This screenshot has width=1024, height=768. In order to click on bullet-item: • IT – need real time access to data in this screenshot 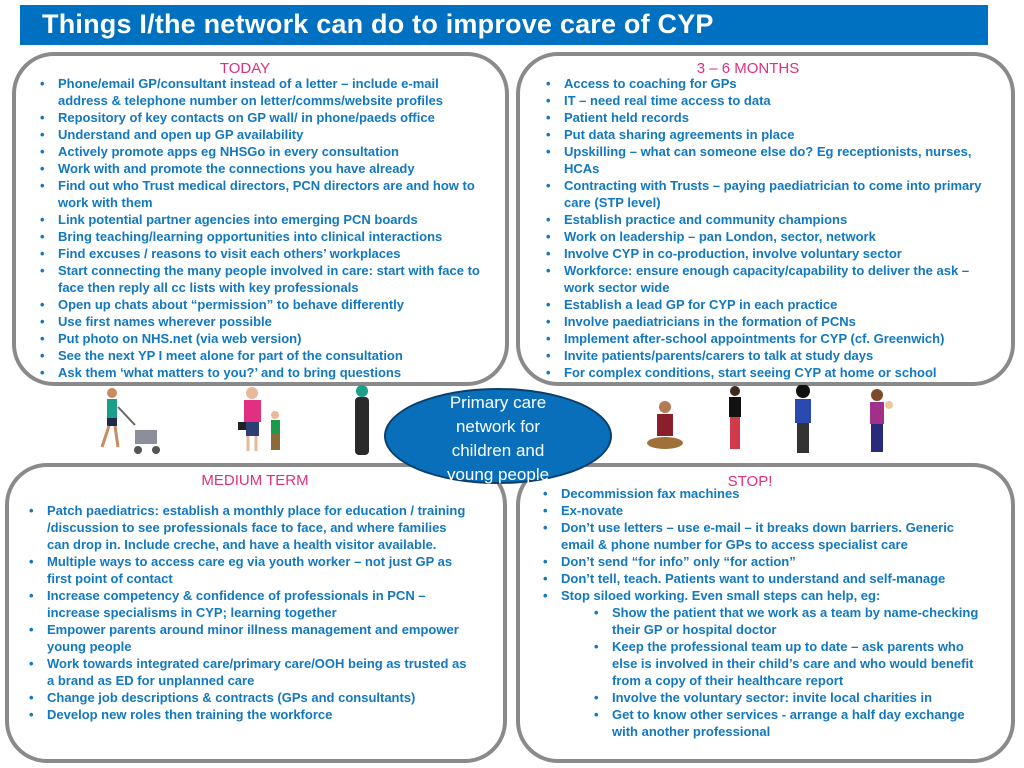, I will do `click(770, 100)`.